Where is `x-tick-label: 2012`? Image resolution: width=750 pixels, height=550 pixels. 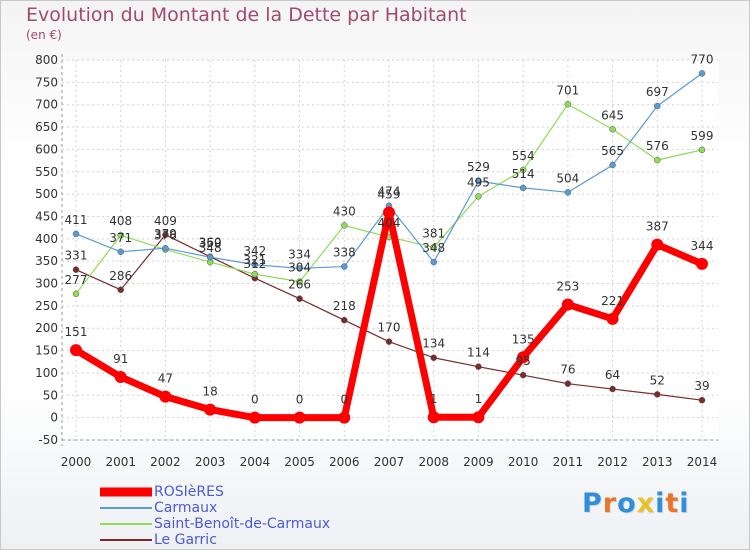
x-tick-label: 2012 is located at coordinates (612, 462).